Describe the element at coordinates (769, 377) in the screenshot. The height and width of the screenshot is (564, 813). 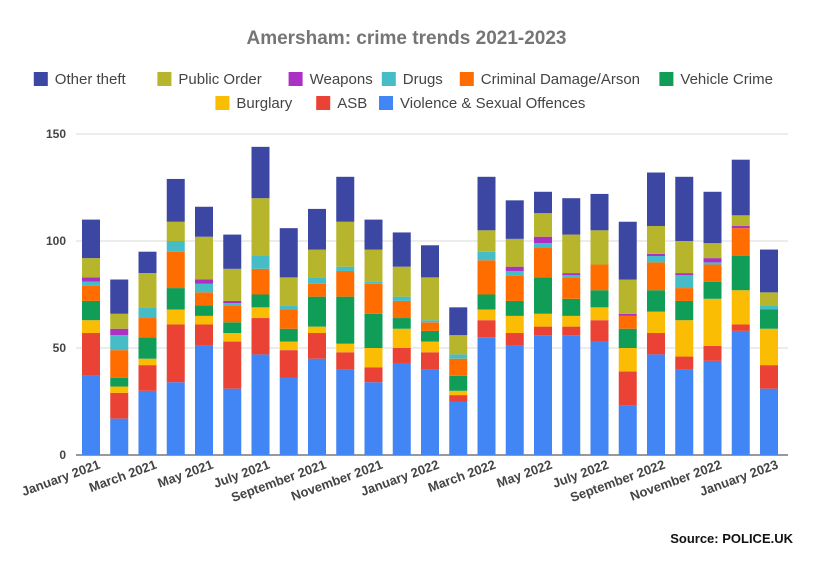
I see `bar-segment: January 2023 — ASB: 11` at that location.